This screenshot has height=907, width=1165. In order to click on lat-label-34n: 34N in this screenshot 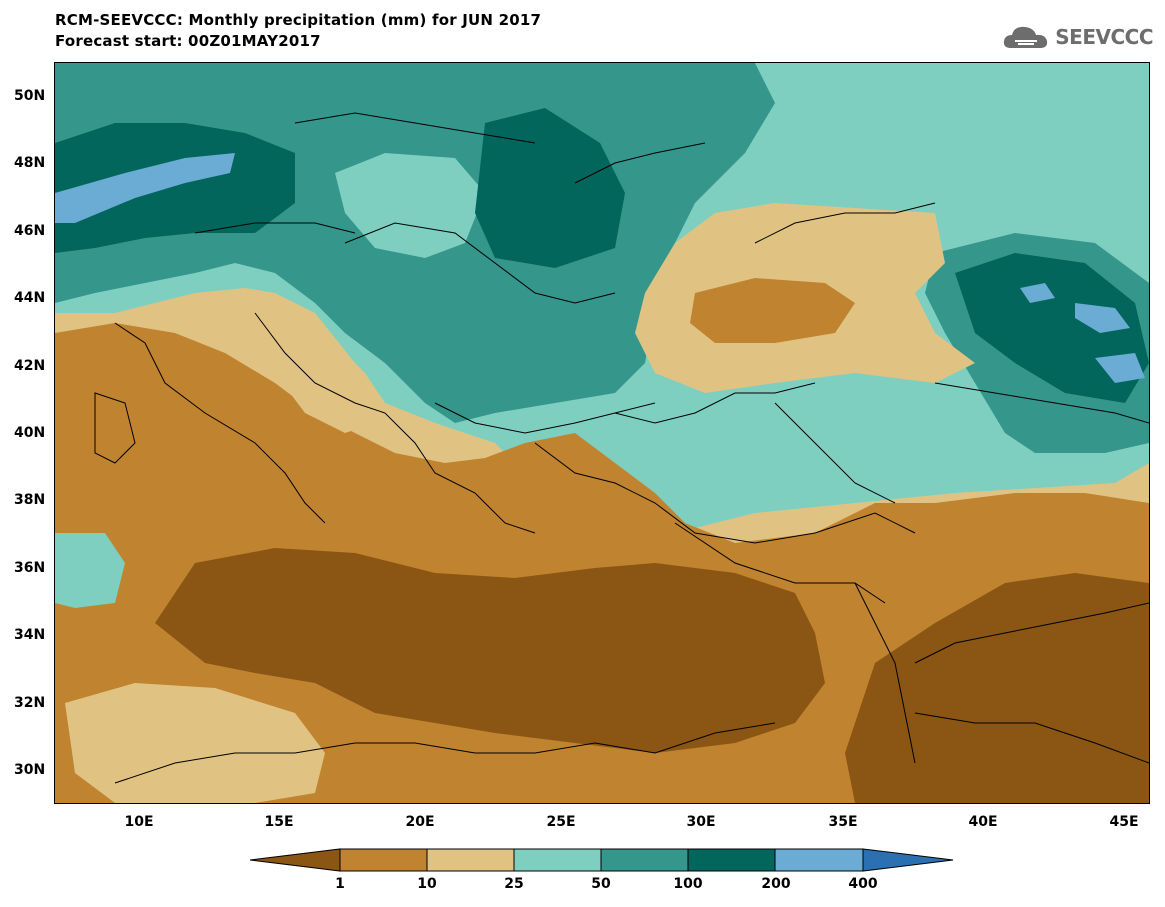, I will do `click(30, 635)`.